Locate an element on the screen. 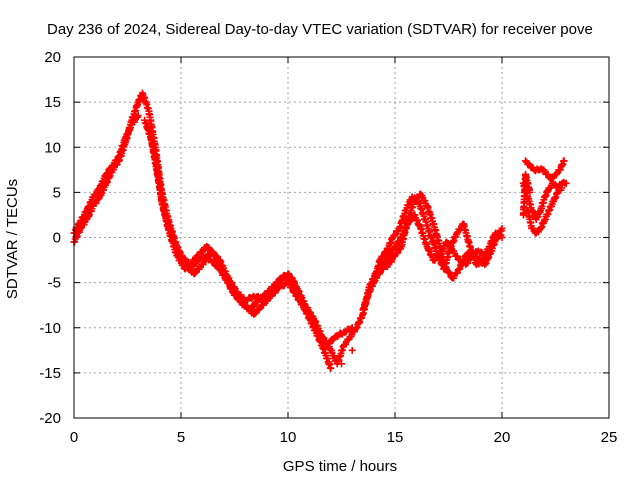  y-tick-label: 20 is located at coordinates (52, 57).